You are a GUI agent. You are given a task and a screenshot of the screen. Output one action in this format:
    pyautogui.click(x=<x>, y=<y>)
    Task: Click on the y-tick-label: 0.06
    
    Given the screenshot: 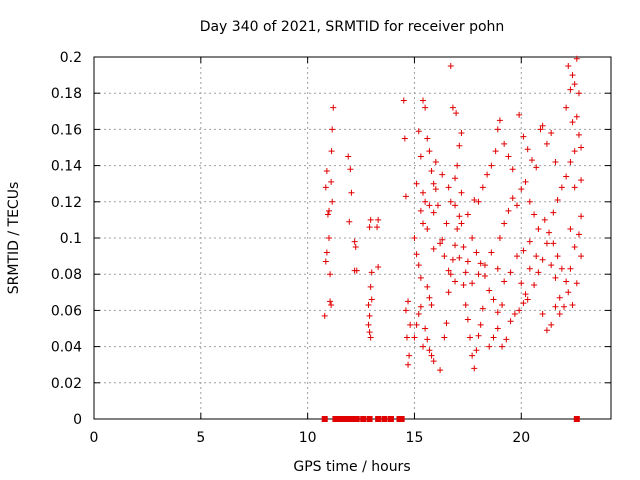 What is the action you would take?
    pyautogui.click(x=66, y=311)
    